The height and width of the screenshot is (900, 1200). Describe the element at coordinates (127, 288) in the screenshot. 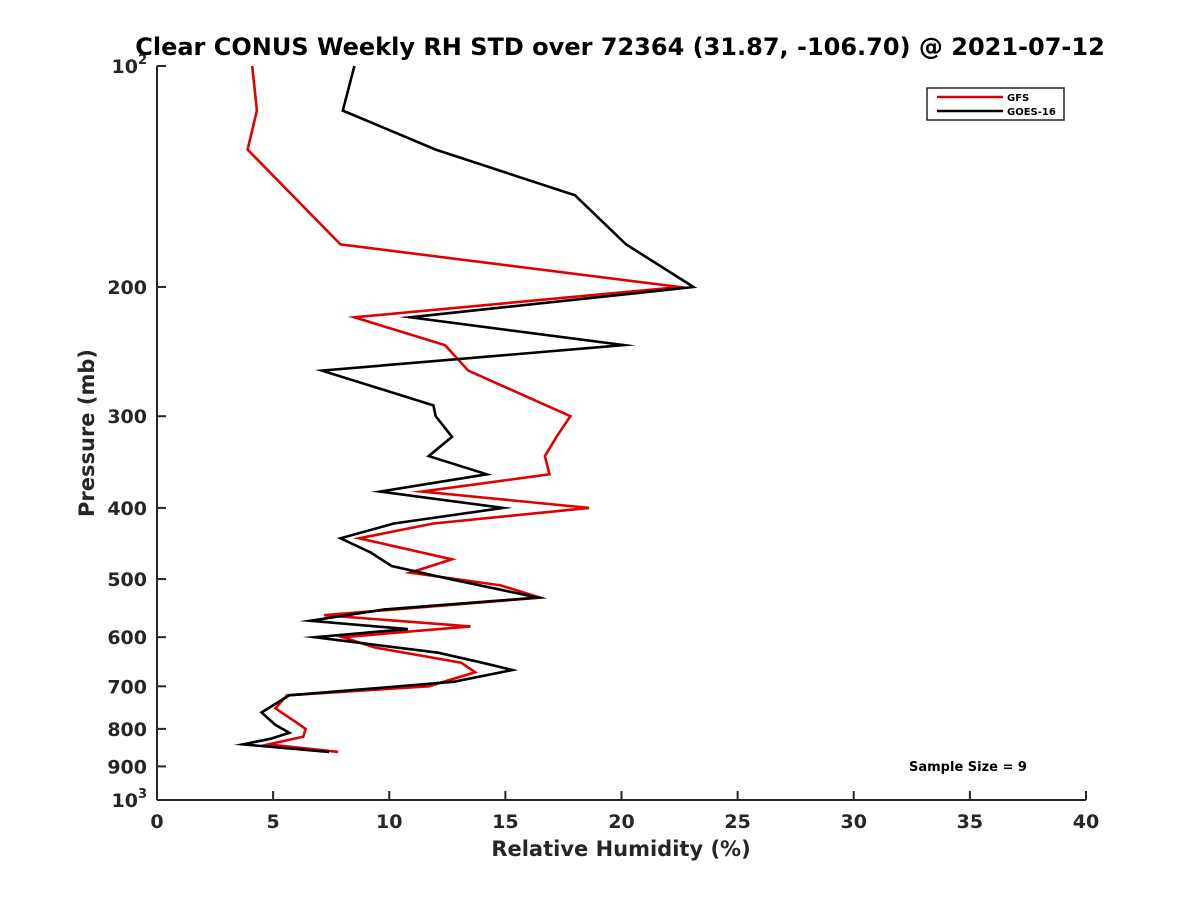

I see `y-tick-label: 200` at that location.